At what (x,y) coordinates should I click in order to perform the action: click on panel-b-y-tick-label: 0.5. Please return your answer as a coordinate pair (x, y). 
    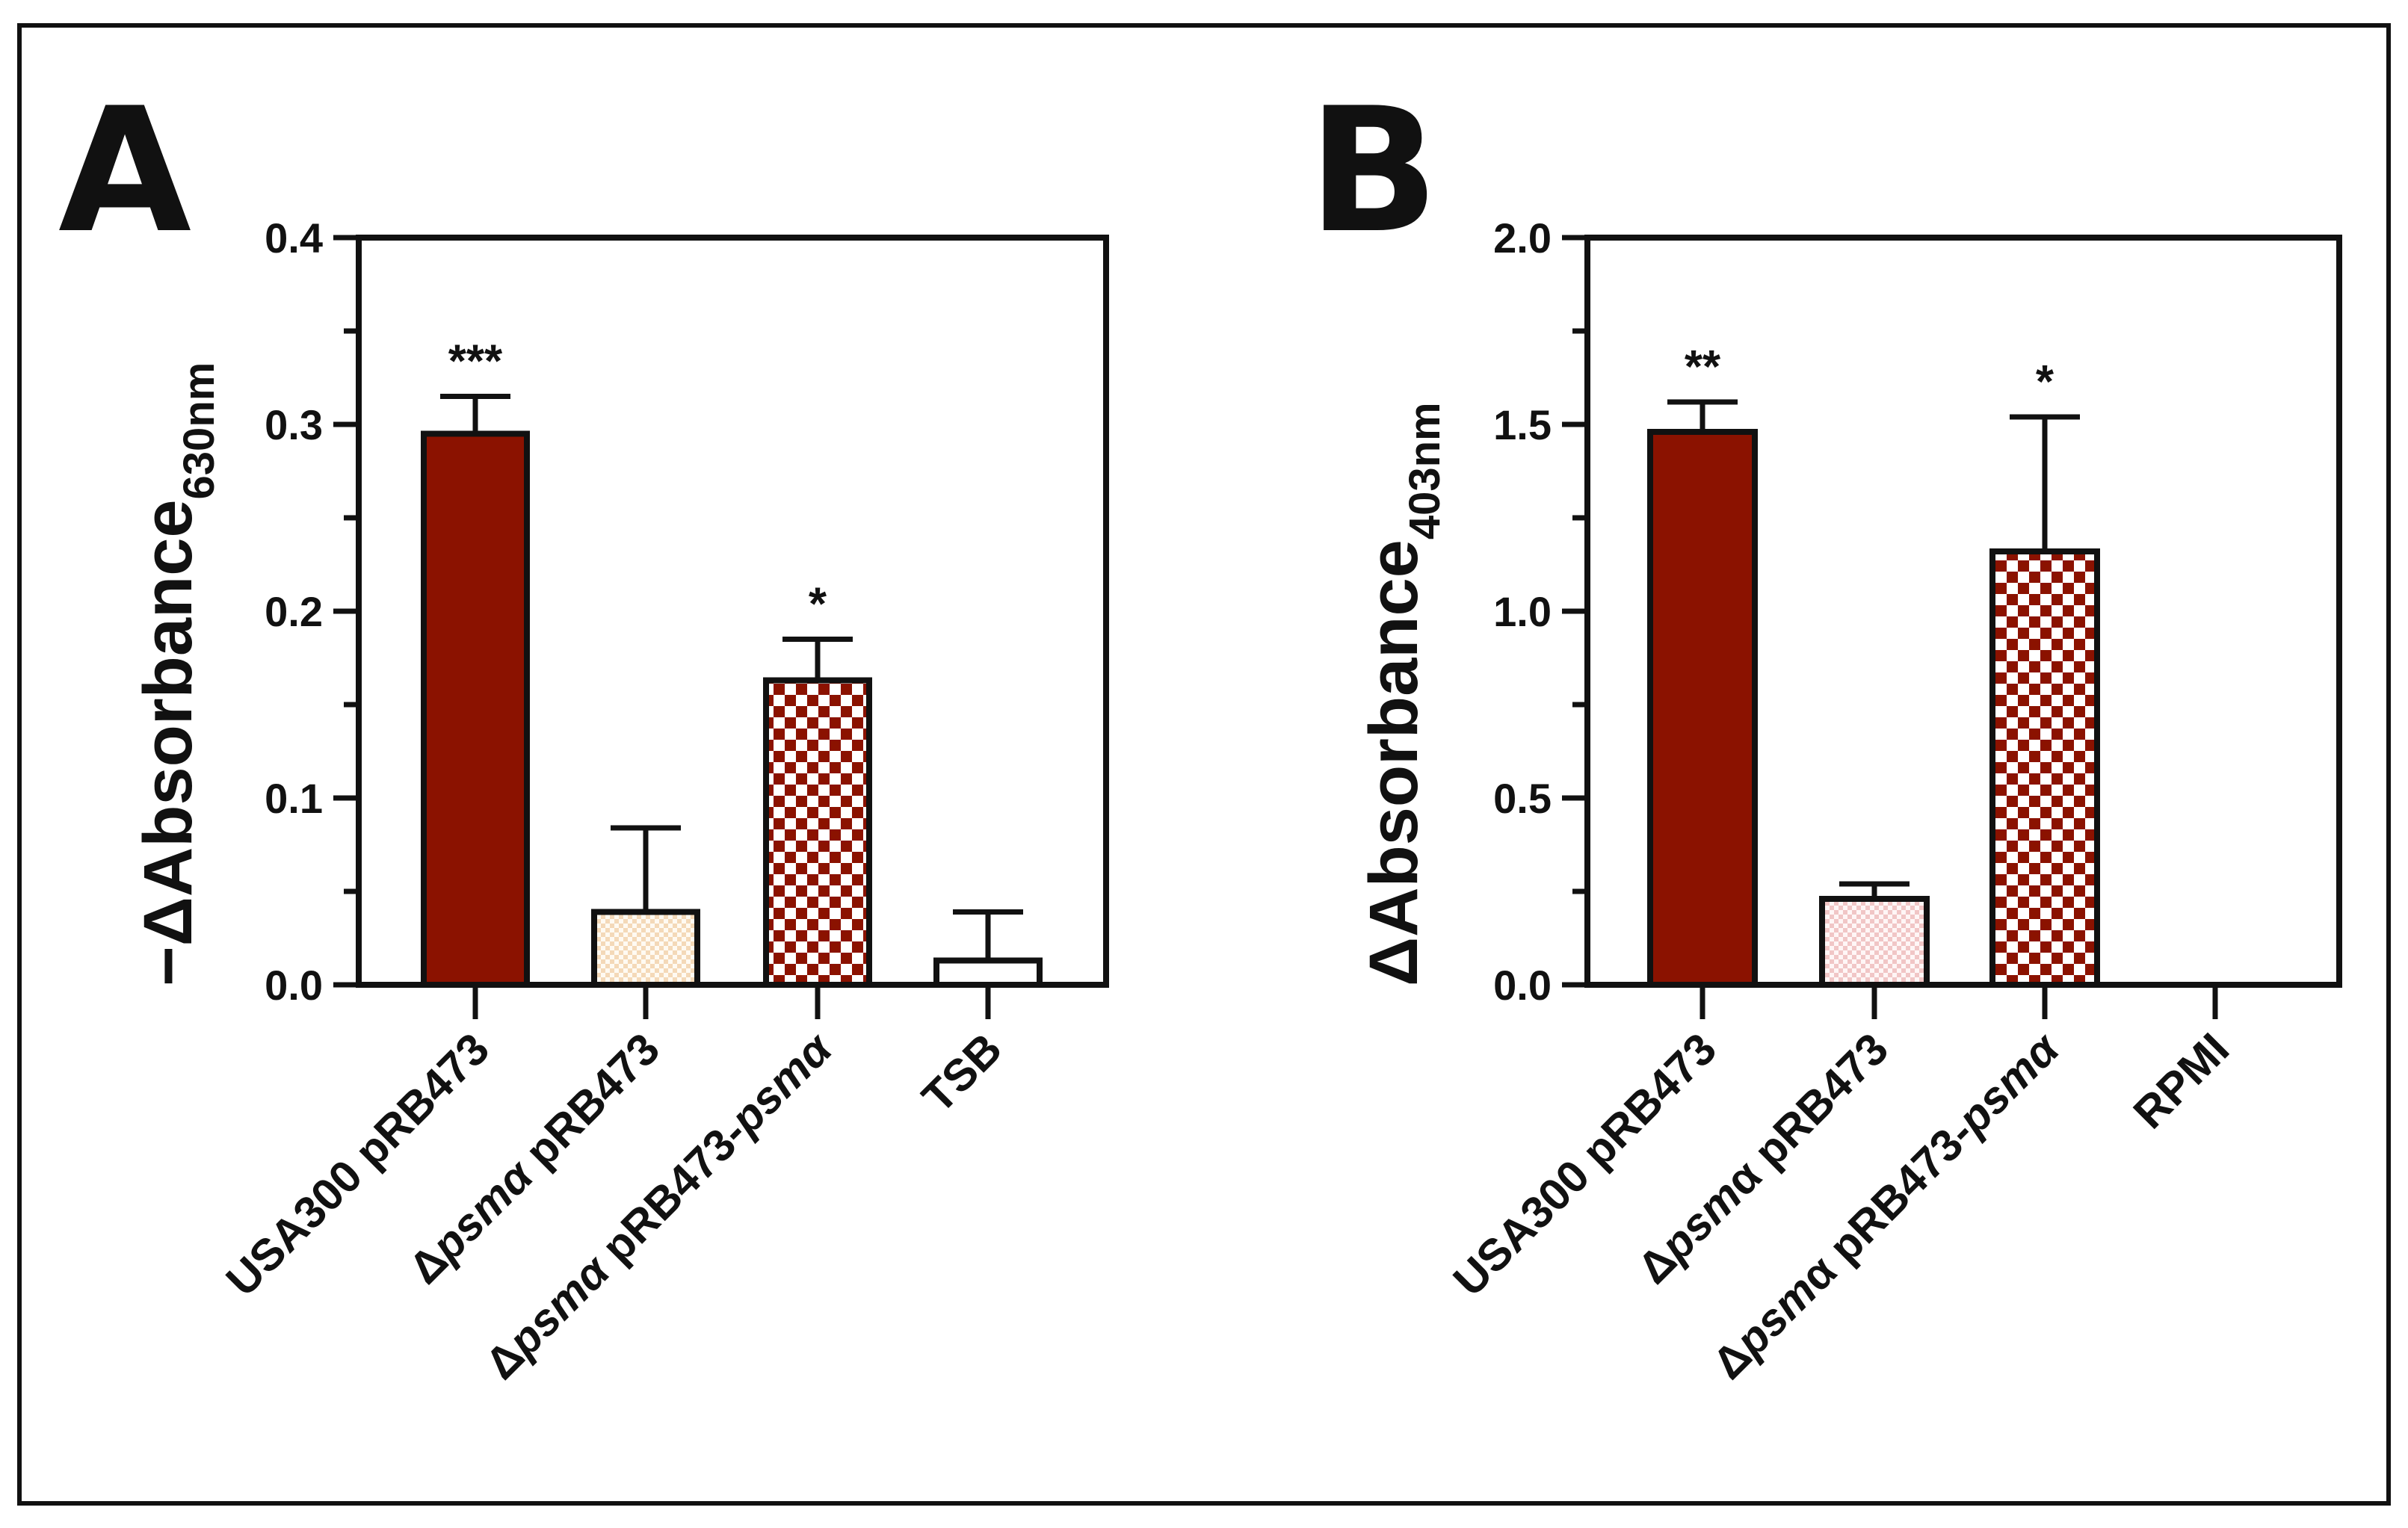
    Looking at the image, I should click on (1522, 798).